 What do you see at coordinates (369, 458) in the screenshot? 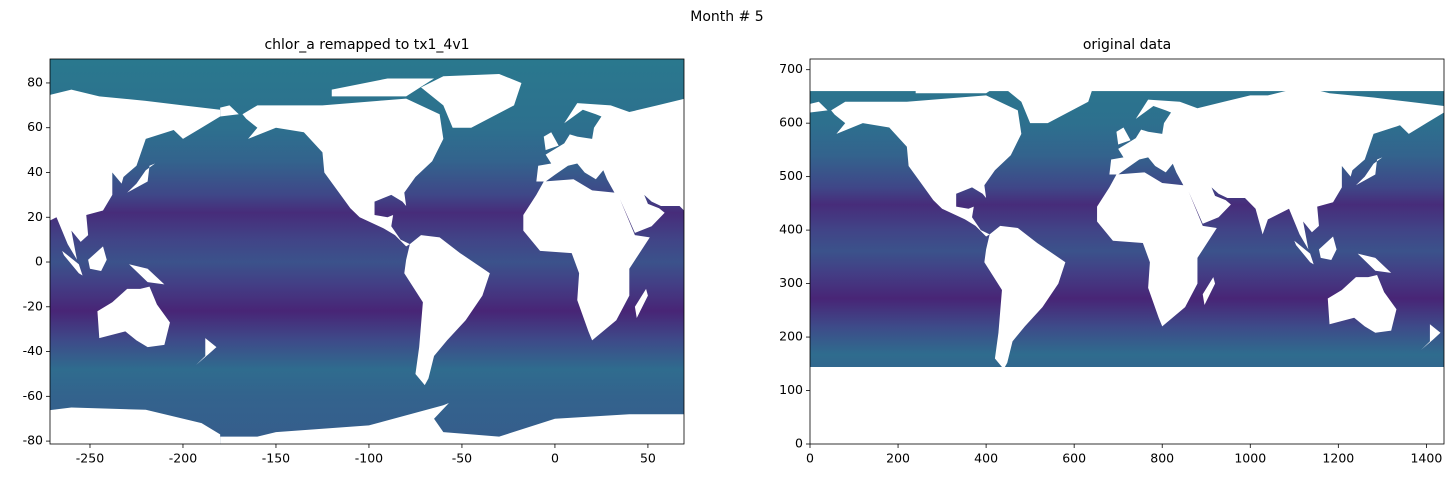
I see `x-tick-label: -100` at bounding box center [369, 458].